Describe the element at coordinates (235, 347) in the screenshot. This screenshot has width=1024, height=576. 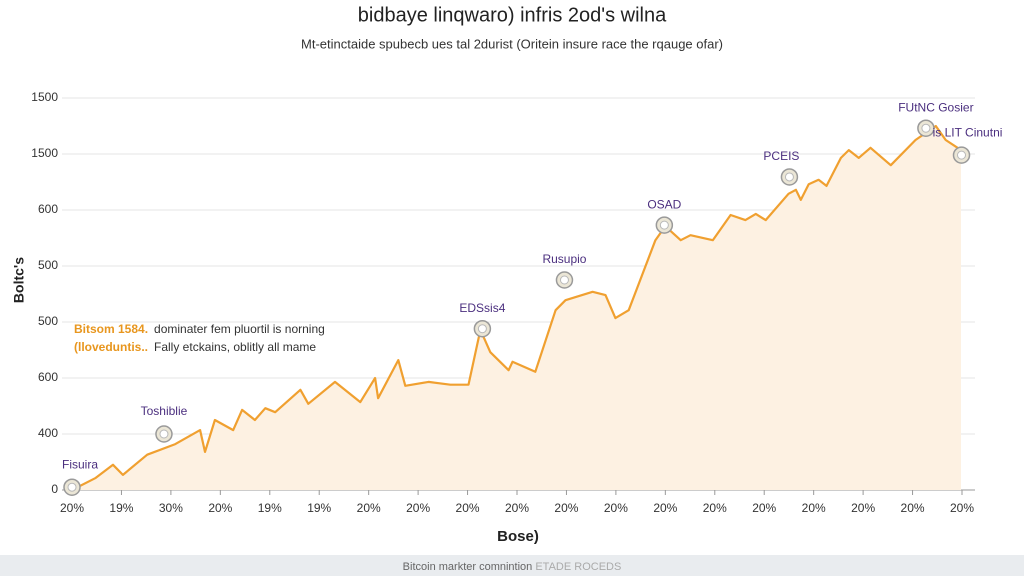
I see `note-text: Fally etckains, oblitly all mame` at that location.